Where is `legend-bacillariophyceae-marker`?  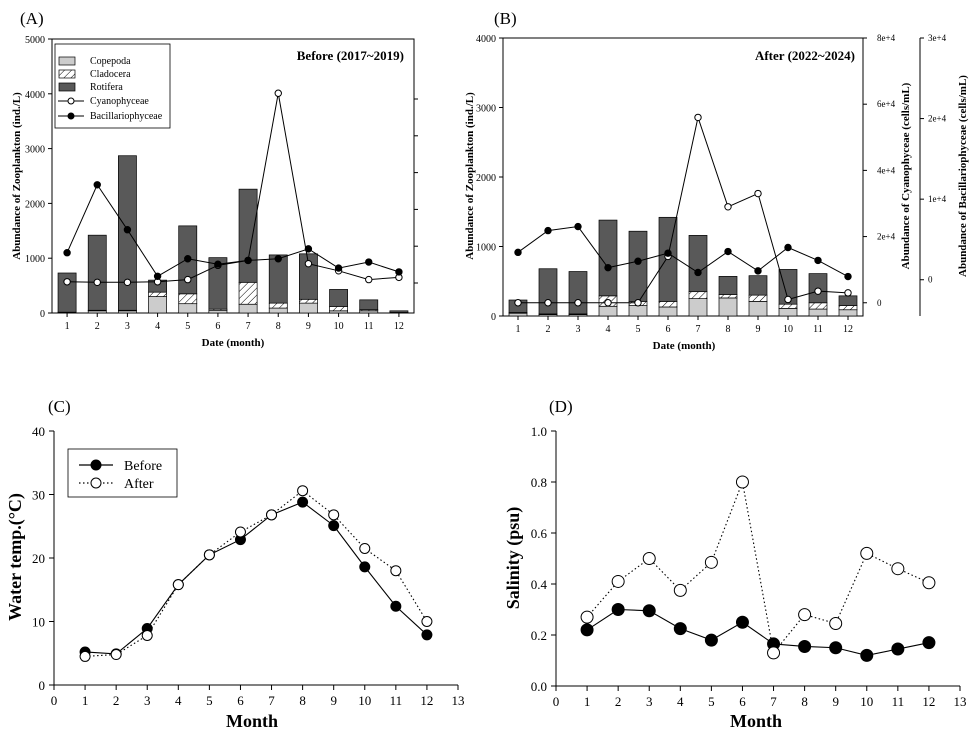
legend-bacillariophyceae-marker is located at coordinates (71, 116).